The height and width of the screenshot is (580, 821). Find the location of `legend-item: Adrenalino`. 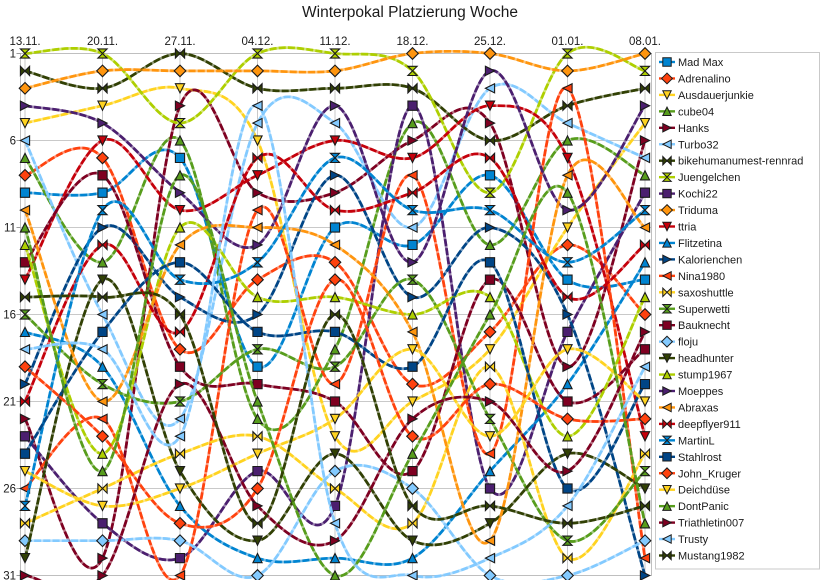

legend-item: Adrenalino is located at coordinates (695, 78).